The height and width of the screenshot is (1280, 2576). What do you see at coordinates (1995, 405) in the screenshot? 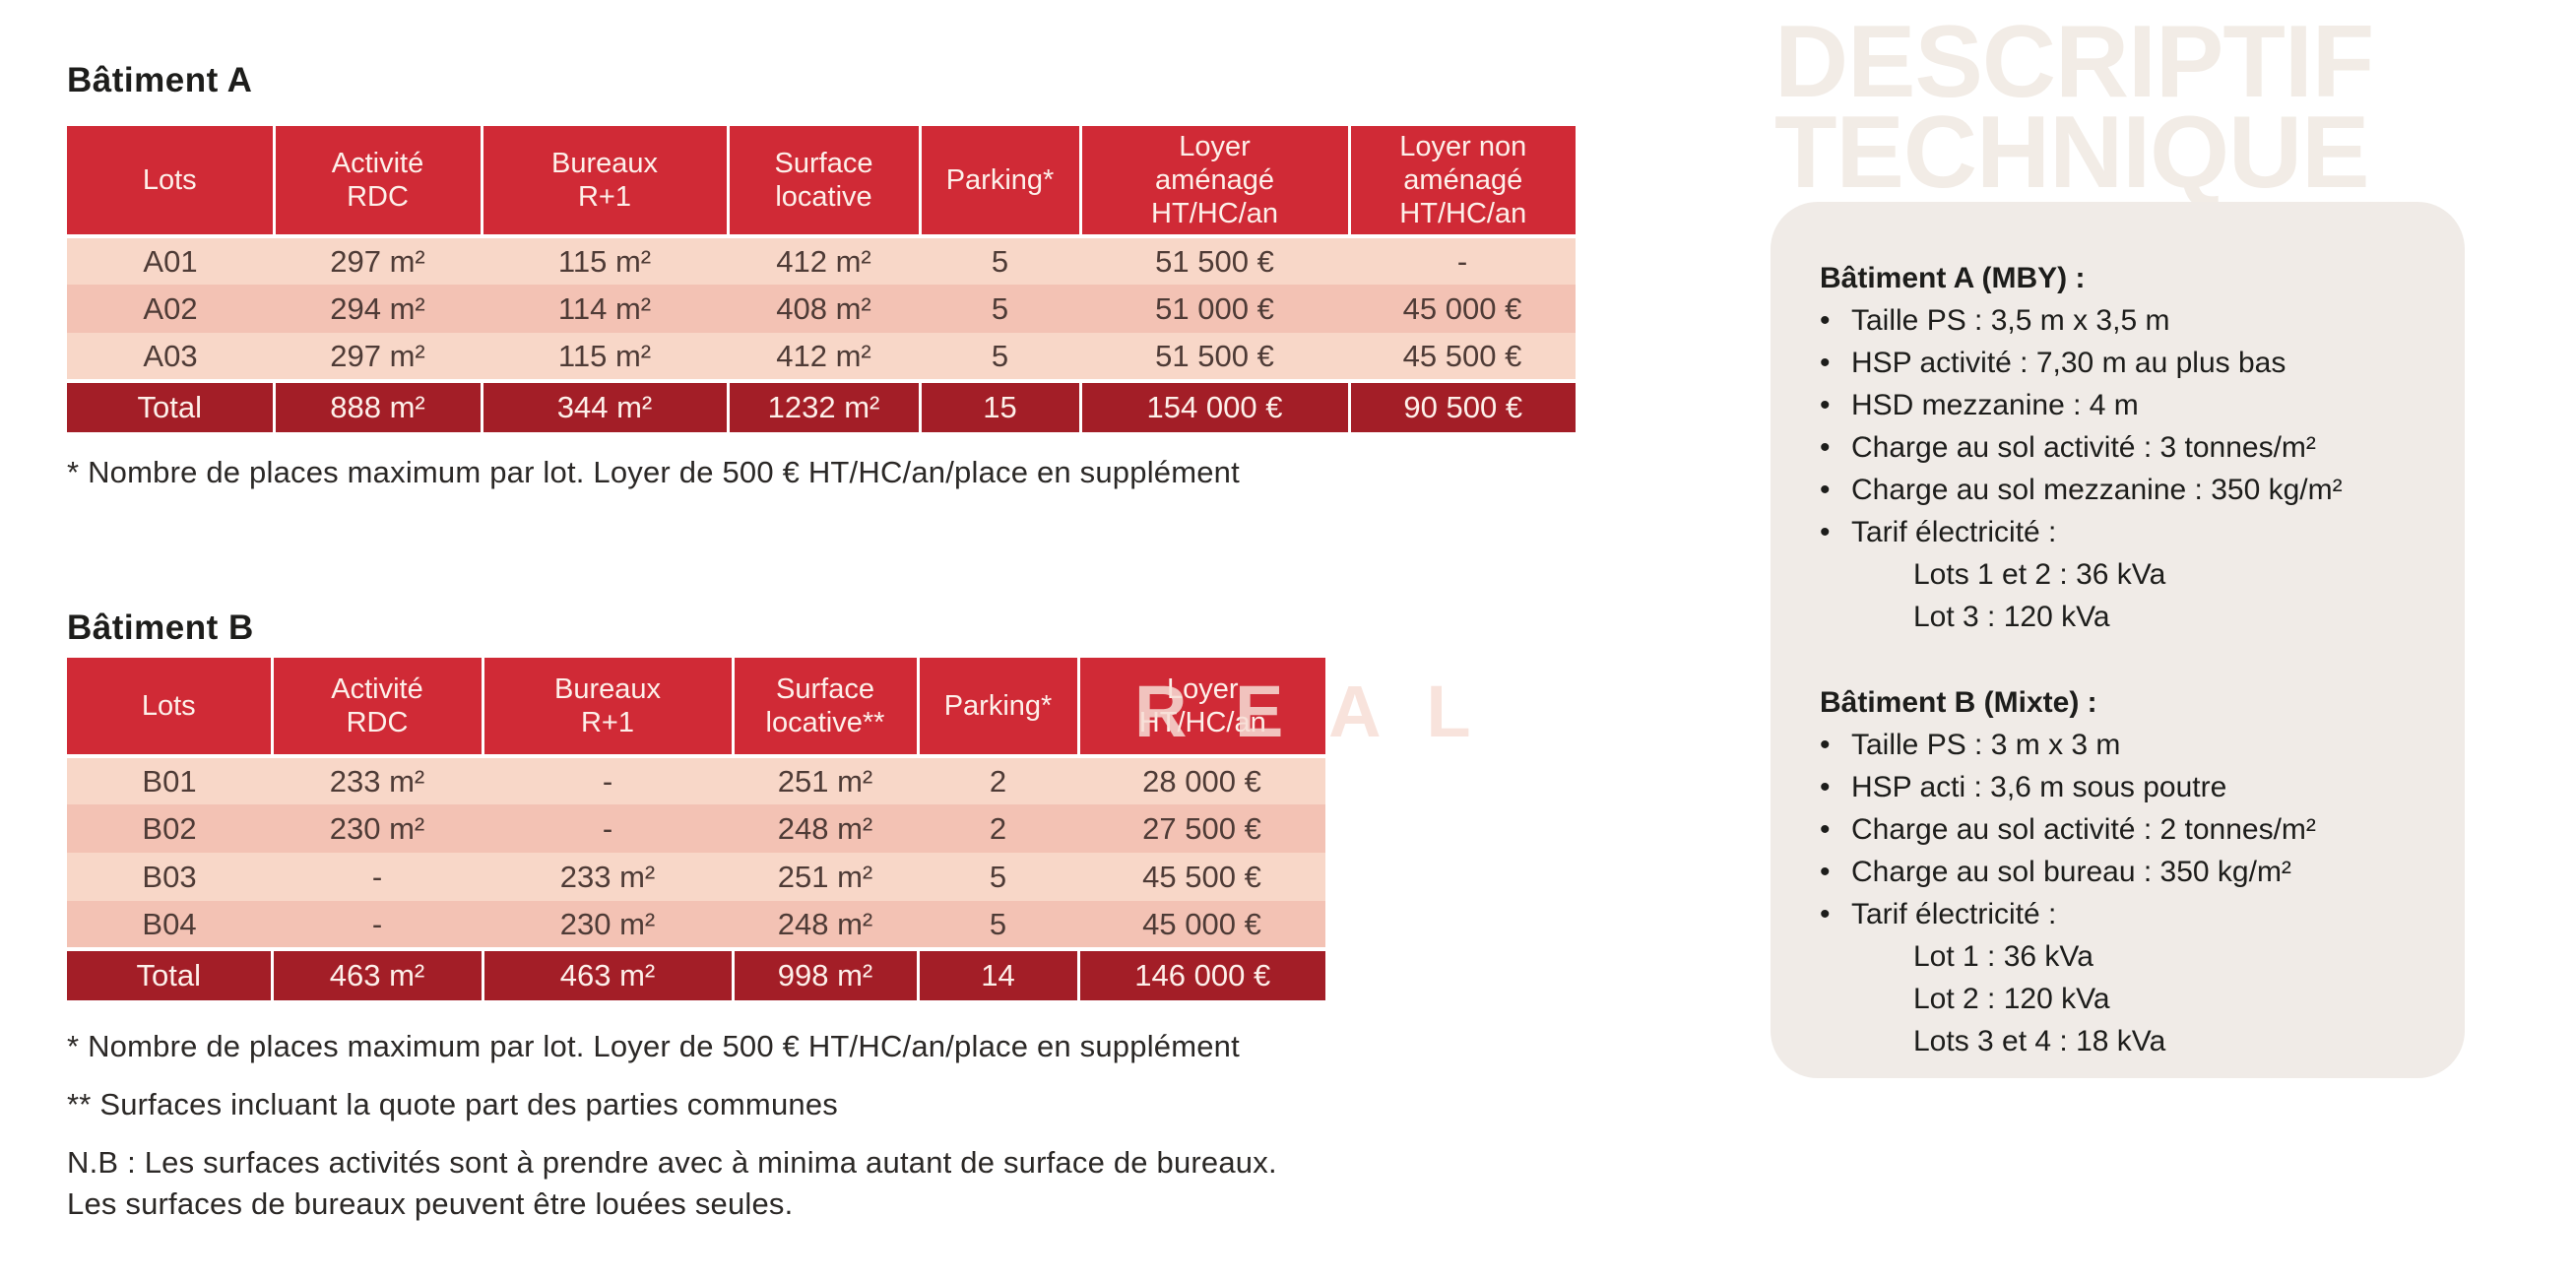
I see `sidebar-bullet-text: HSD mezzanine : 4 m` at bounding box center [1995, 405].